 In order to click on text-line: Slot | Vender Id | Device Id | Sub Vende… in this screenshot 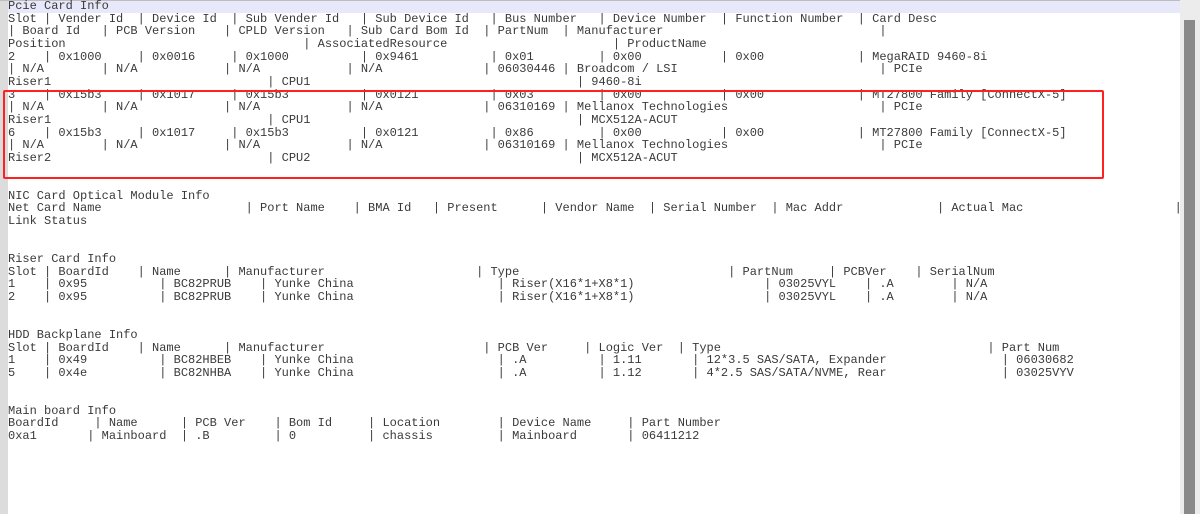, I will do `click(472, 18)`.